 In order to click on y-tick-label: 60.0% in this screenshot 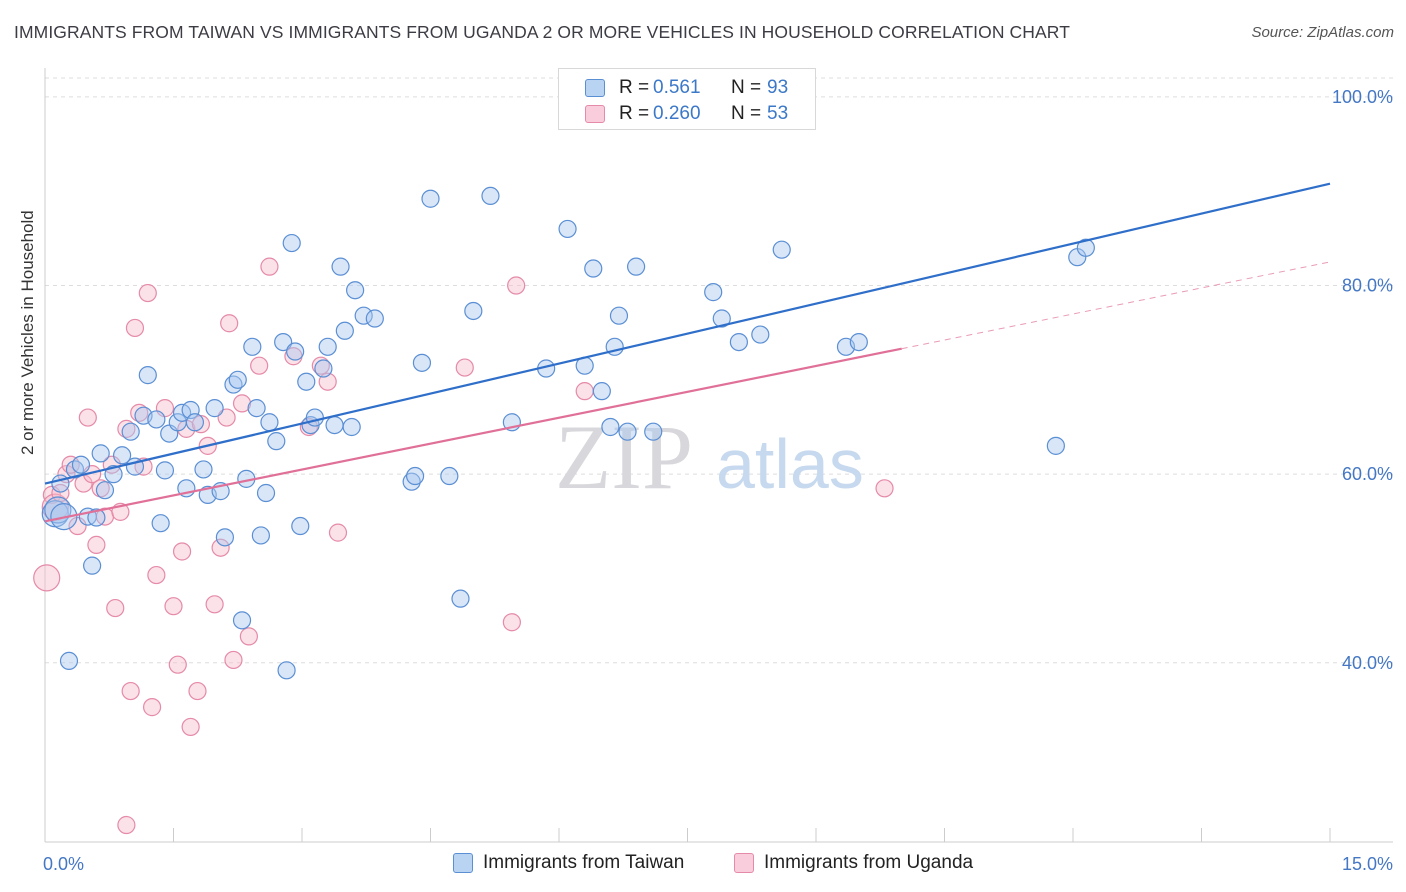, I will do `click(1367, 474)`.